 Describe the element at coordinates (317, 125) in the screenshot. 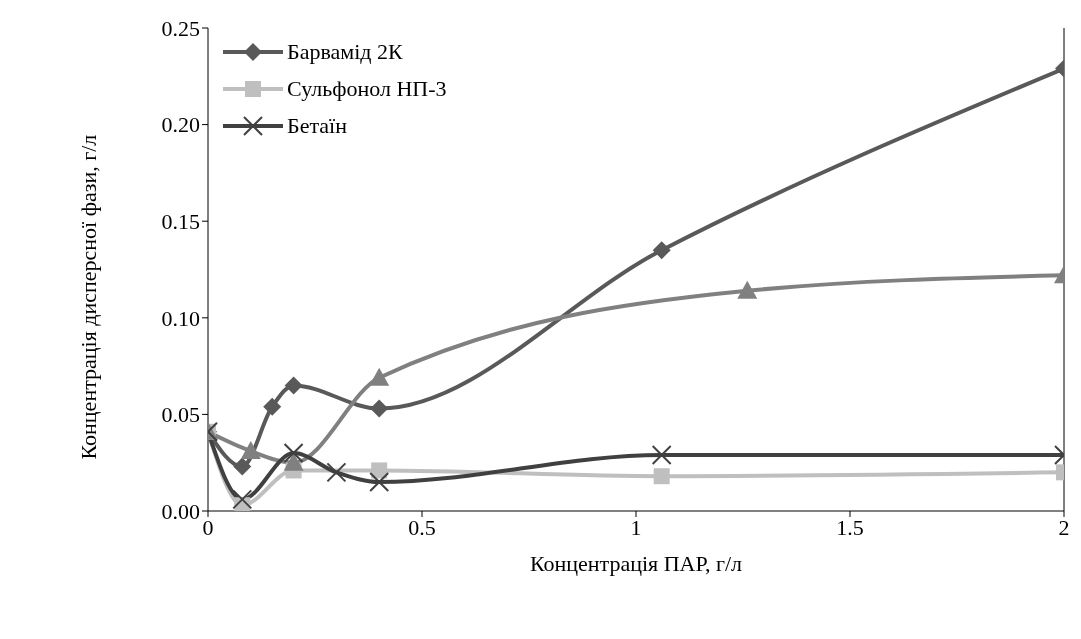

I see `legend-label: Бетаїн` at that location.